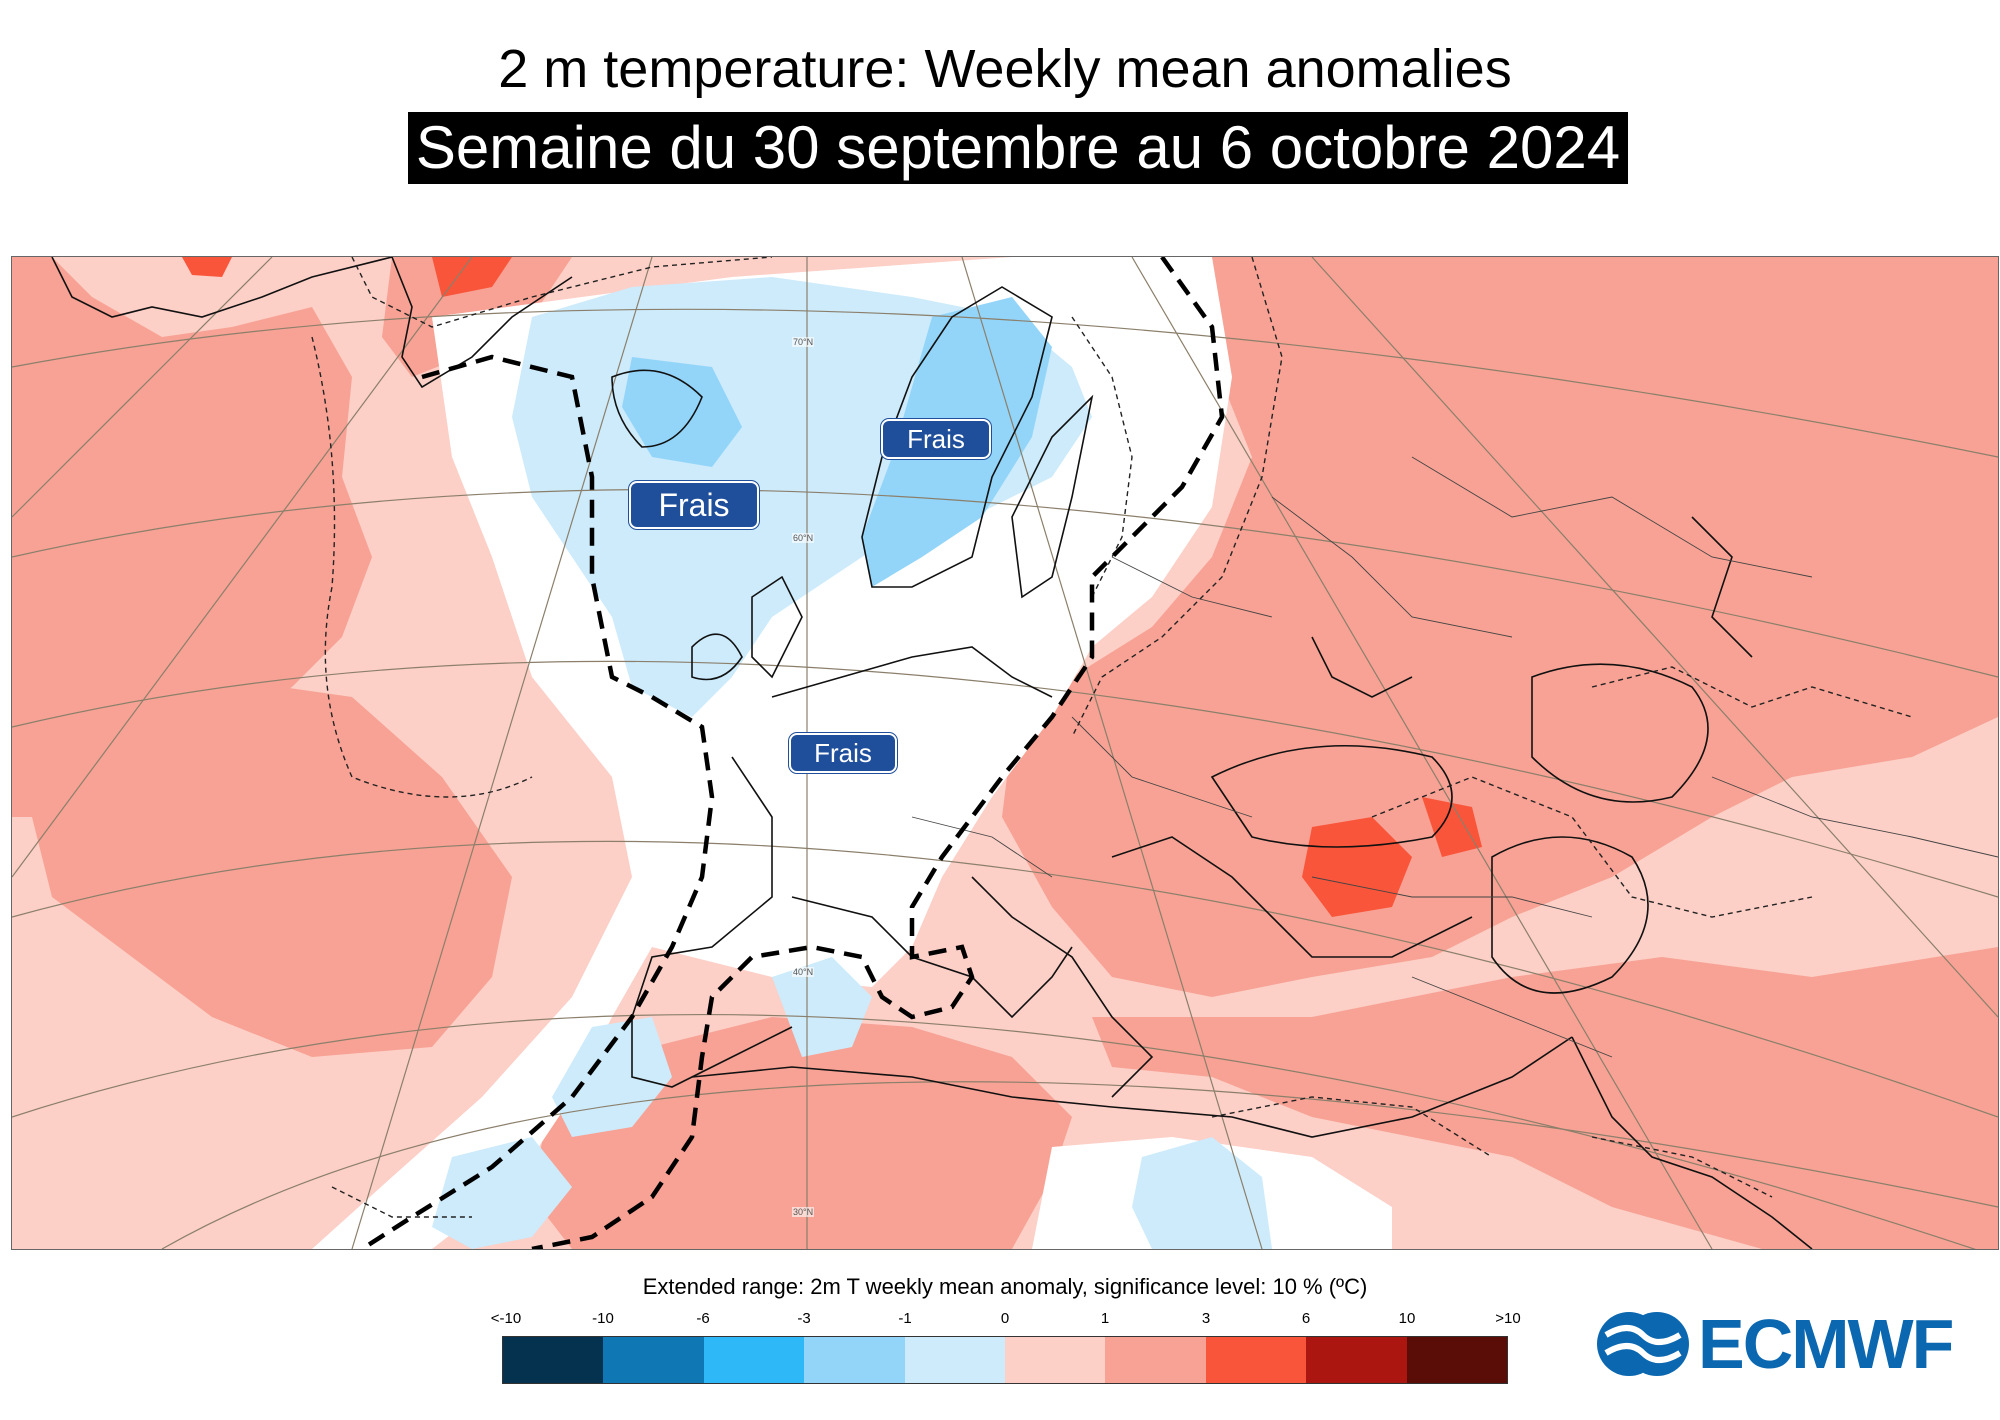 The height and width of the screenshot is (1420, 2000). I want to click on warm-spot-caucasus, so click(1452, 827).